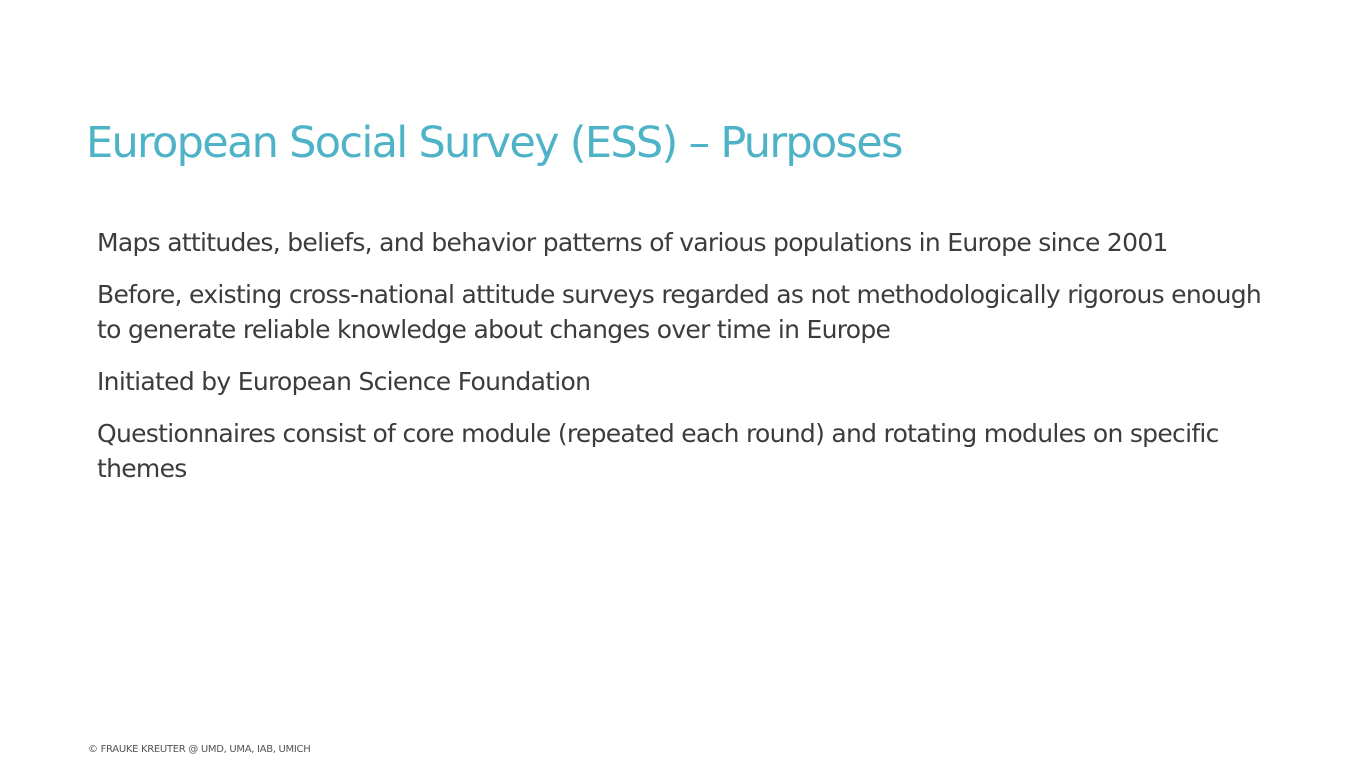 The width and height of the screenshot is (1366, 768). What do you see at coordinates (494, 143) in the screenshot?
I see `slide-title: European Social Survey (ESS) – Purposes` at bounding box center [494, 143].